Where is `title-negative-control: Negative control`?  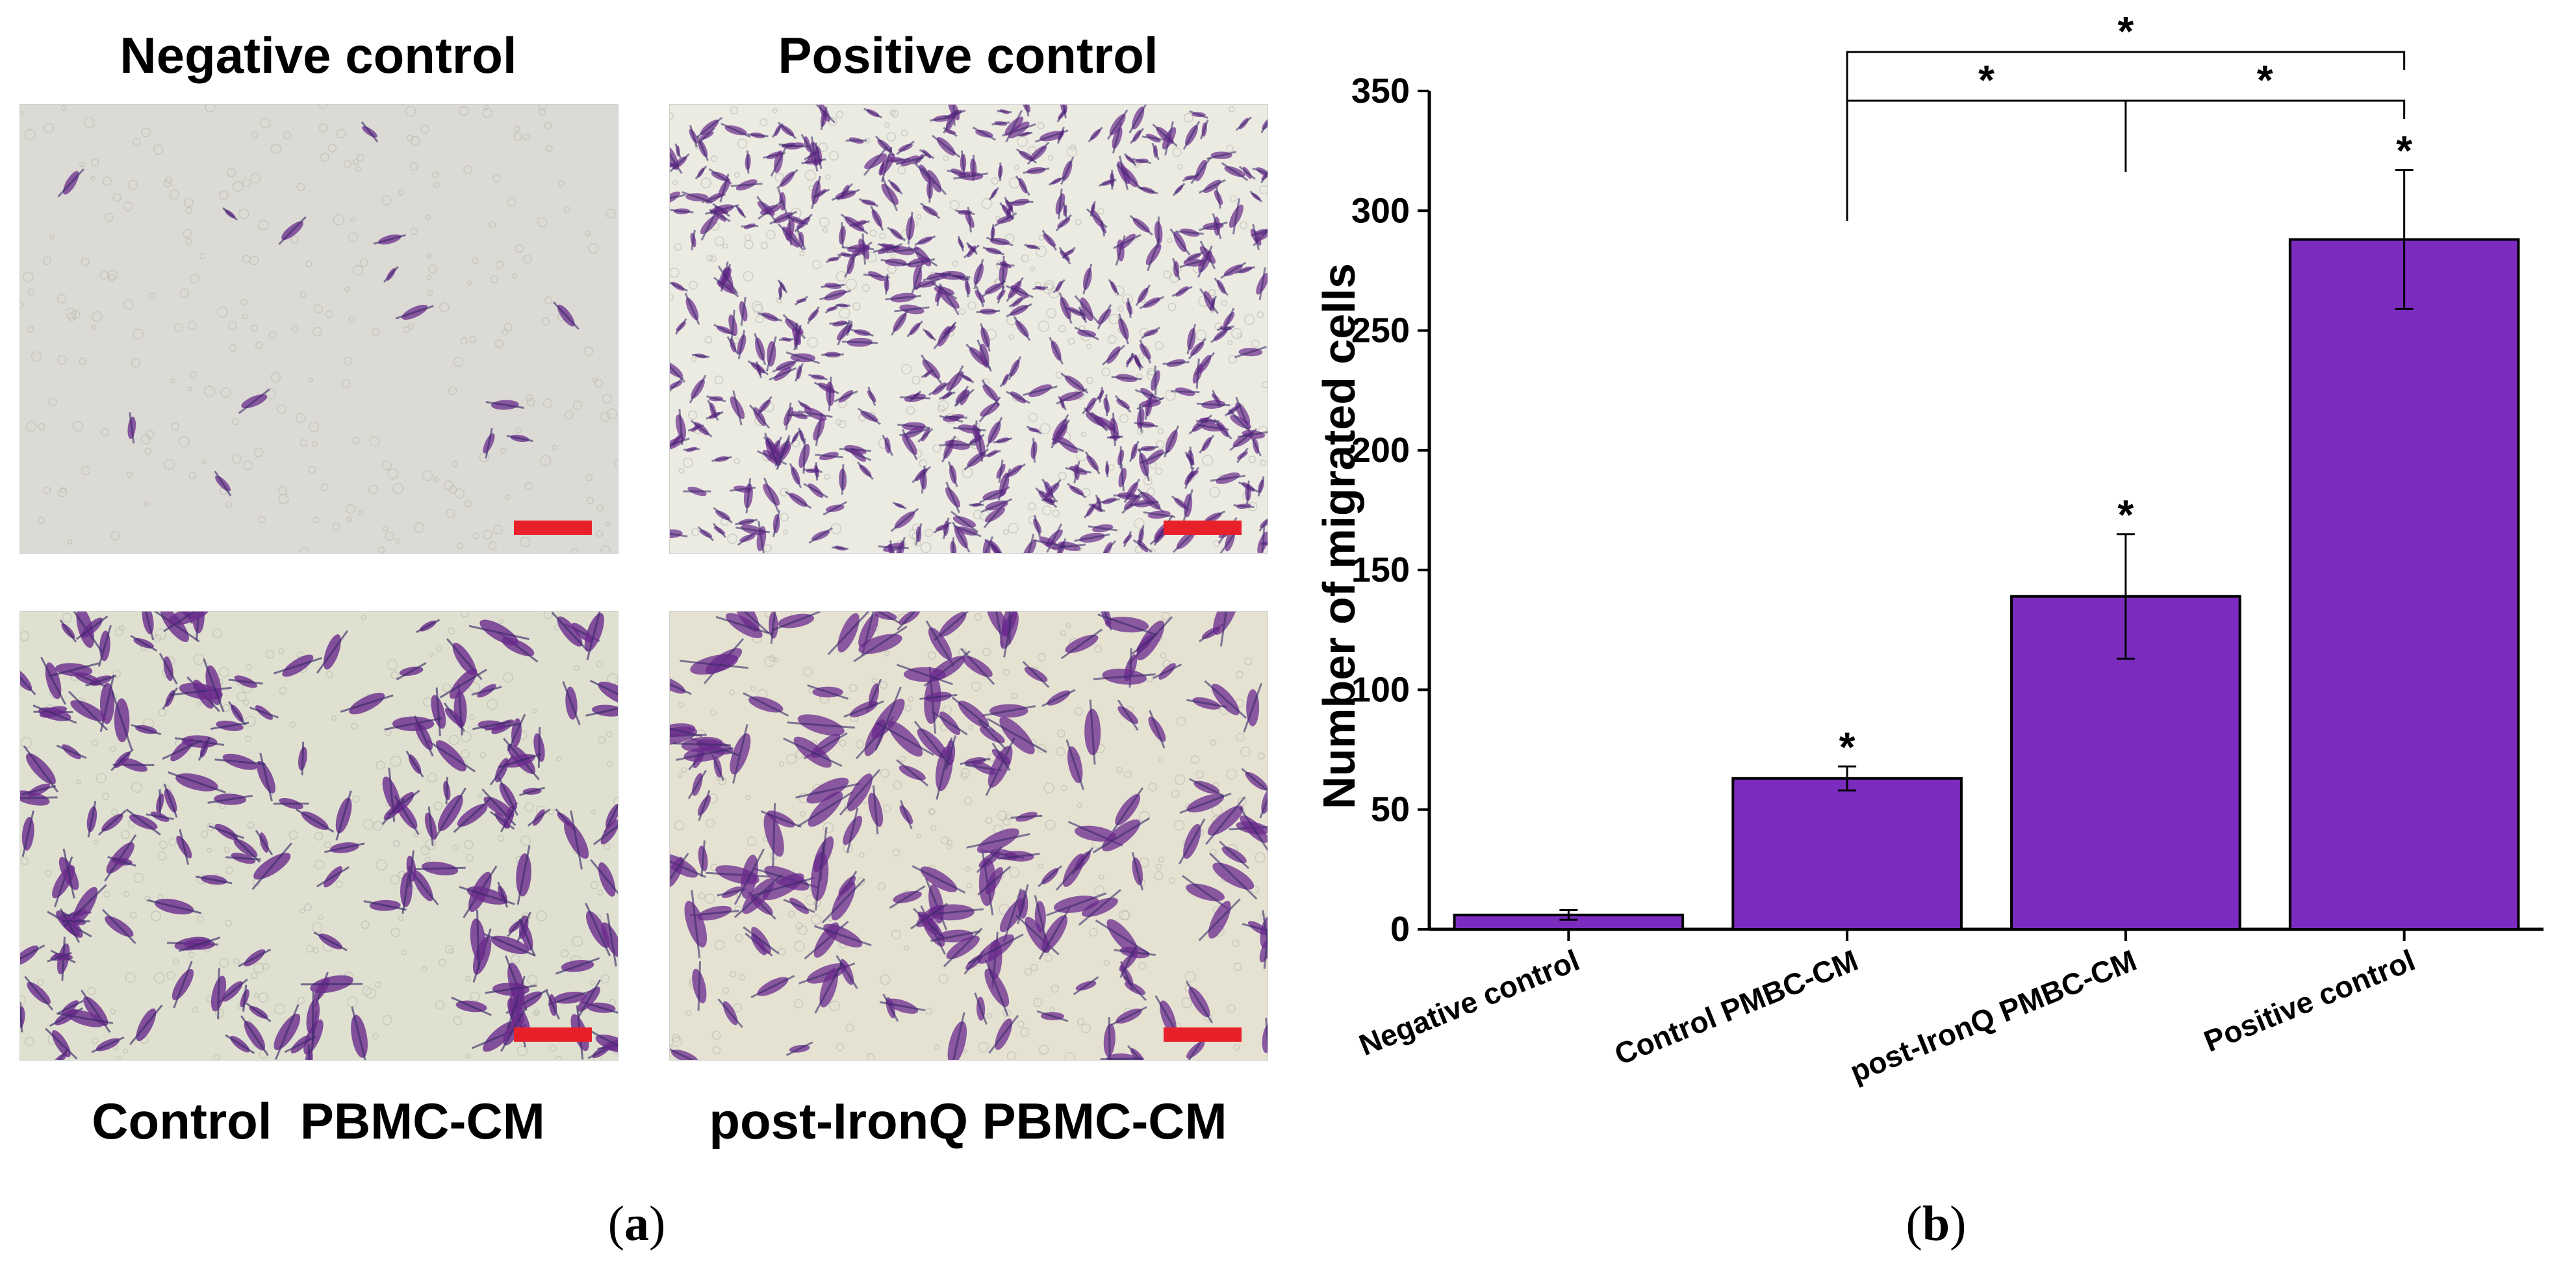
title-negative-control: Negative control is located at coordinates (318, 55).